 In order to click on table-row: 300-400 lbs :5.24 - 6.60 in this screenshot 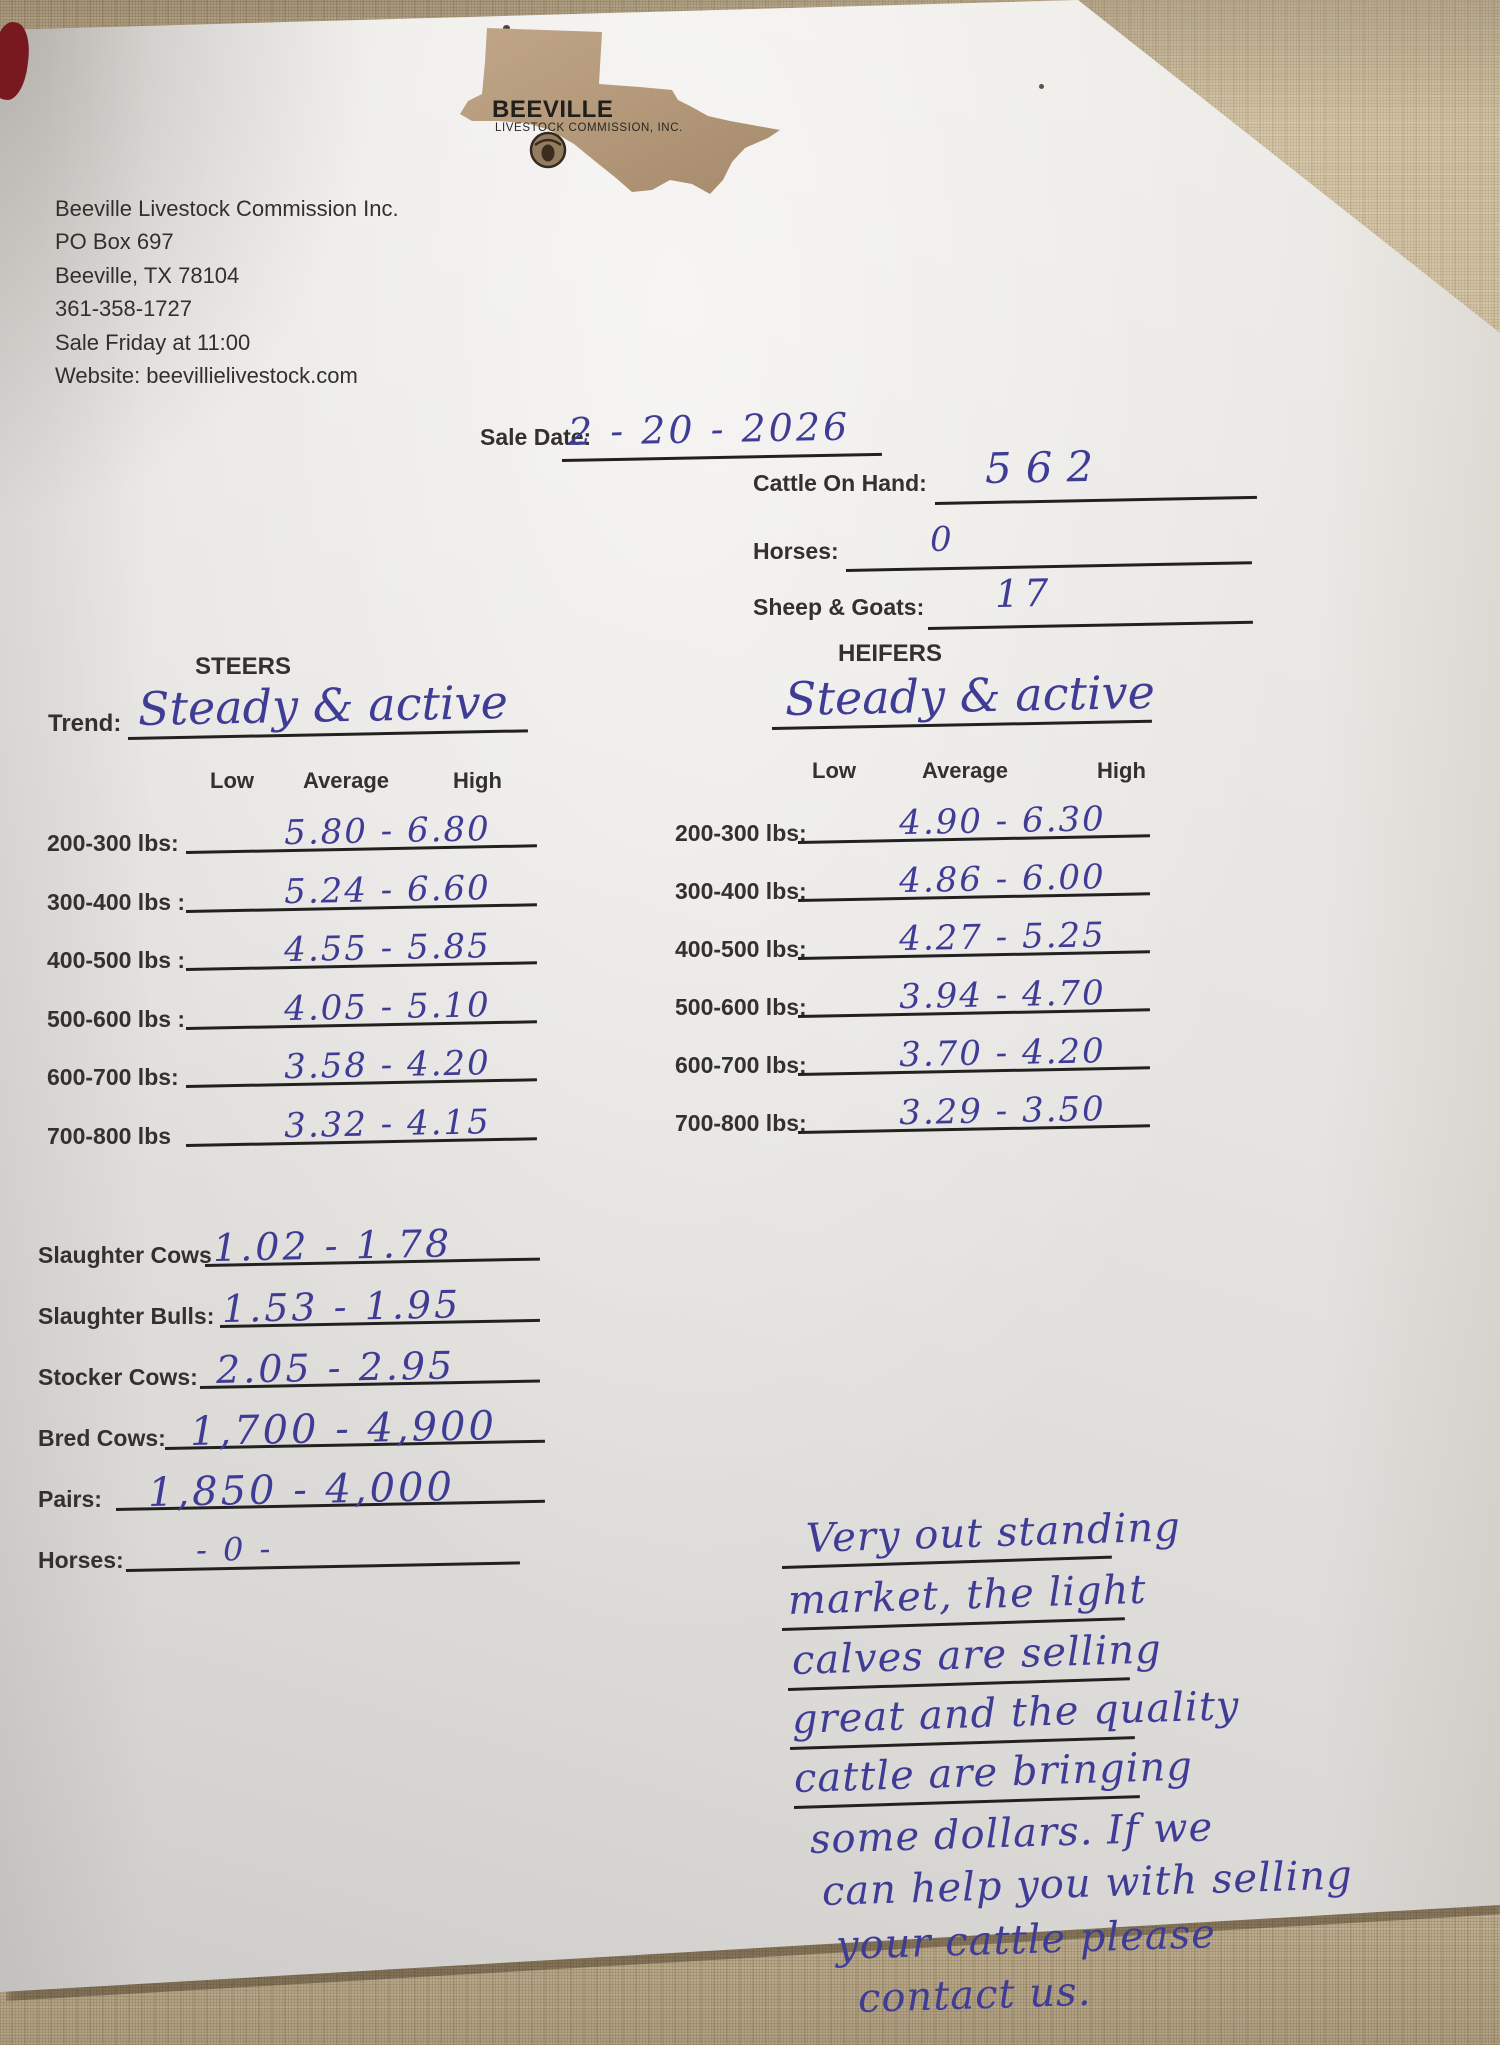, I will do `click(750, 901)`.